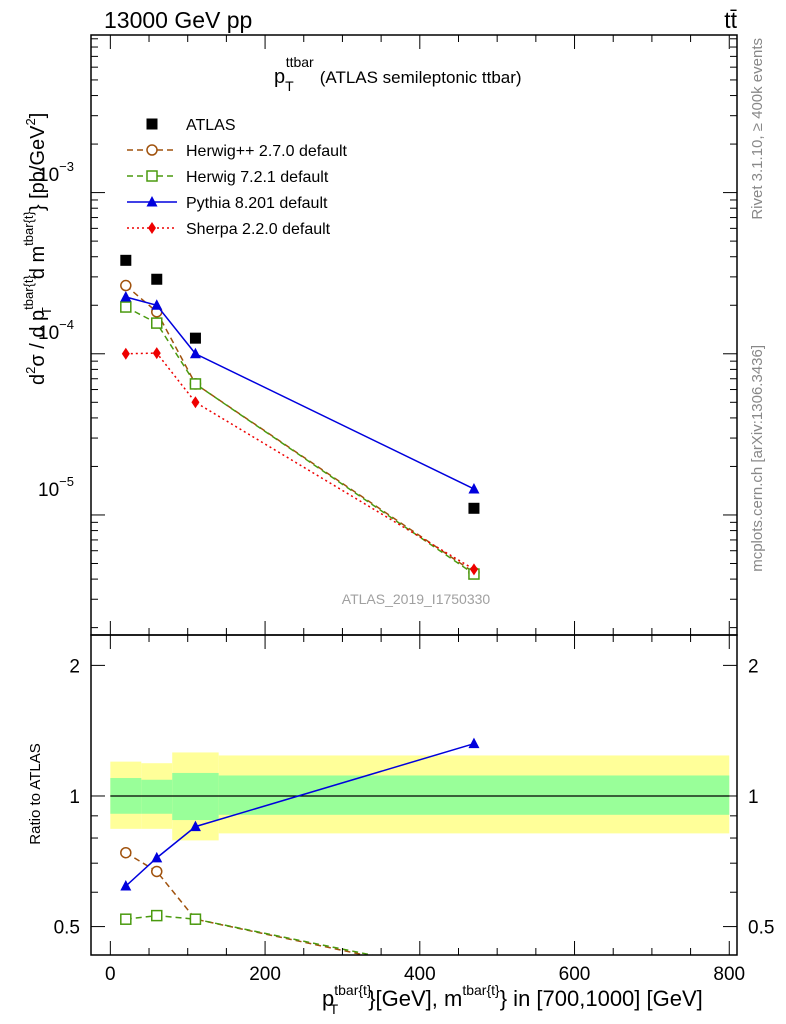  Describe the element at coordinates (258, 229) in the screenshot. I see `legend-label: Sherpa 2.2.0 default` at that location.